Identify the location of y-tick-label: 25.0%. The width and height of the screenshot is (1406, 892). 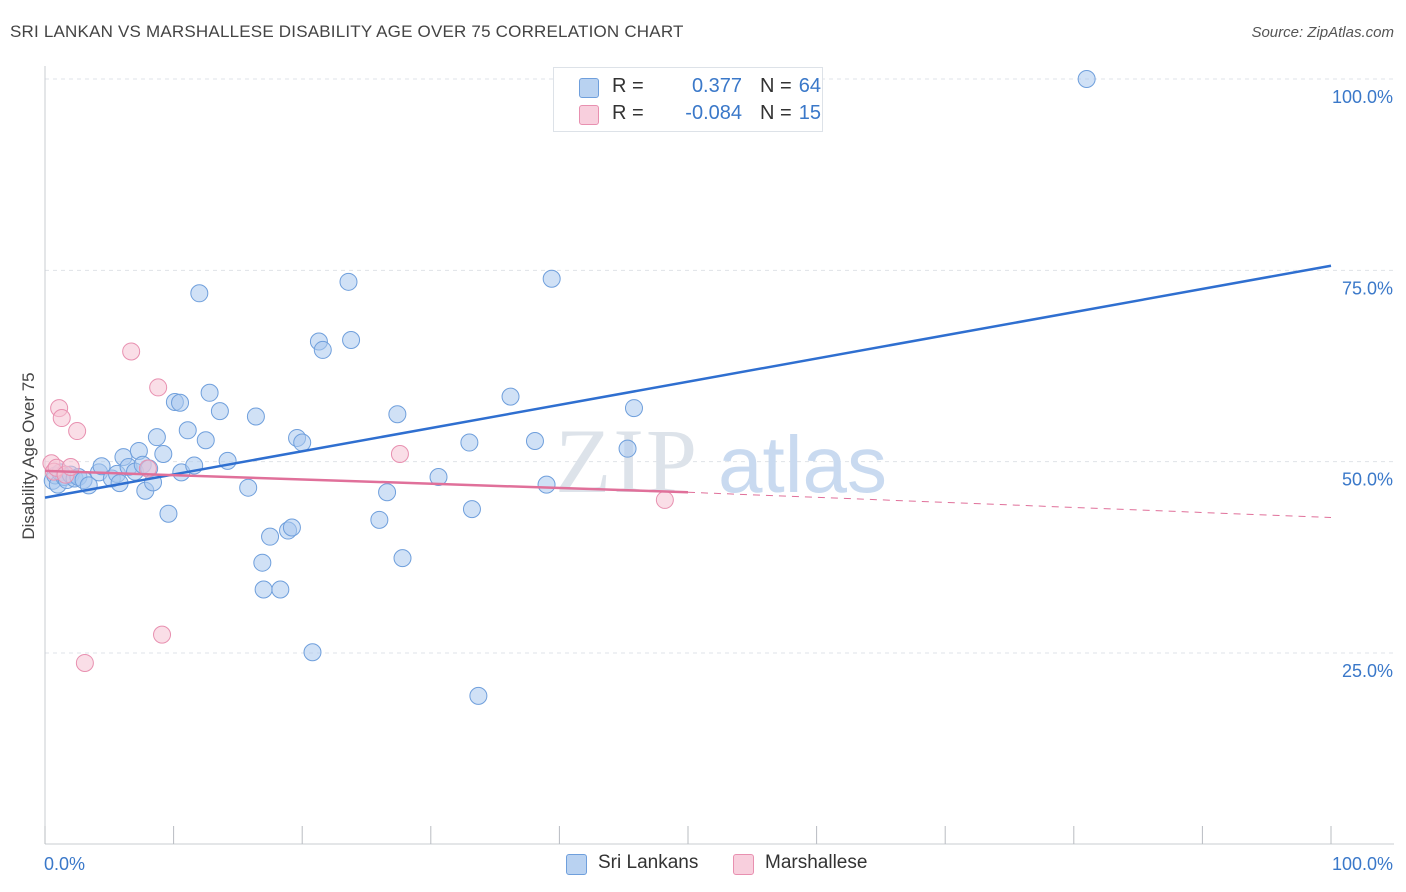
(1367, 671).